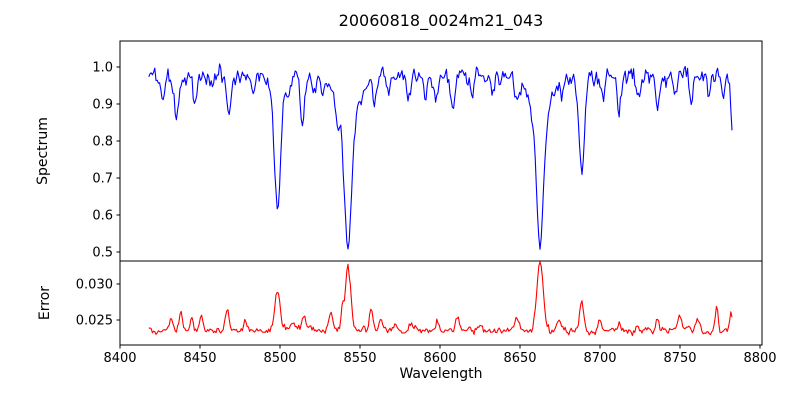 The height and width of the screenshot is (400, 800). Describe the element at coordinates (102, 105) in the screenshot. I see `spectrum-y-tick-label: 0.9` at that location.